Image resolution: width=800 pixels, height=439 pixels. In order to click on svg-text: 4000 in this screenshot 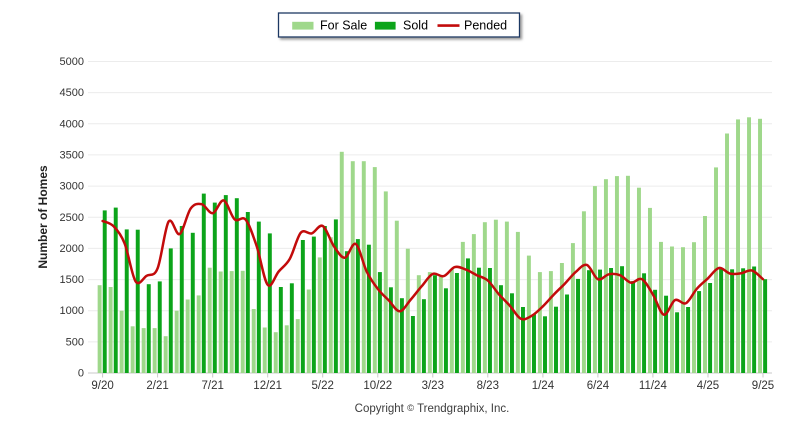, I will do `click(72, 124)`.